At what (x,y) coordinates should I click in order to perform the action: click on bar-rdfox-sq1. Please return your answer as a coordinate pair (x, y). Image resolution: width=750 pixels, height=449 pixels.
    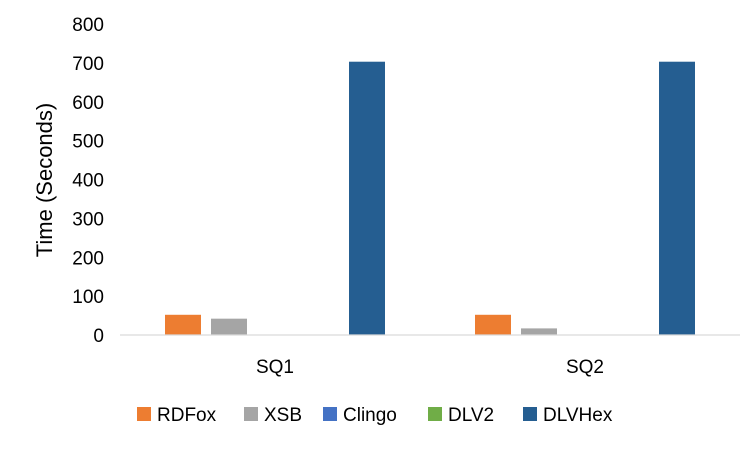
    Looking at the image, I should click on (183, 324).